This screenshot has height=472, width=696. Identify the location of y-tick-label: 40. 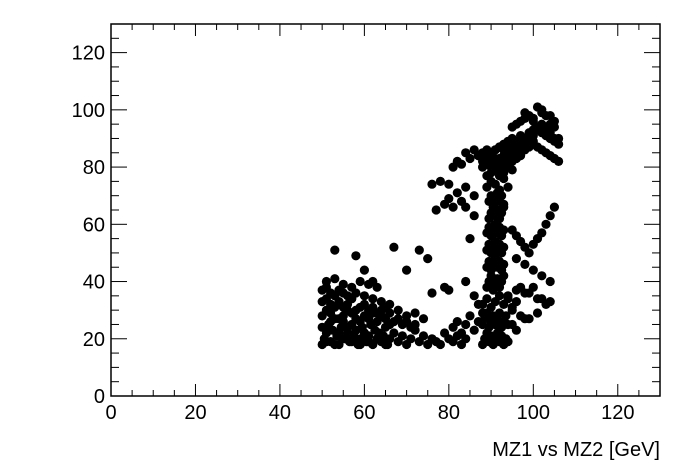
(94, 283).